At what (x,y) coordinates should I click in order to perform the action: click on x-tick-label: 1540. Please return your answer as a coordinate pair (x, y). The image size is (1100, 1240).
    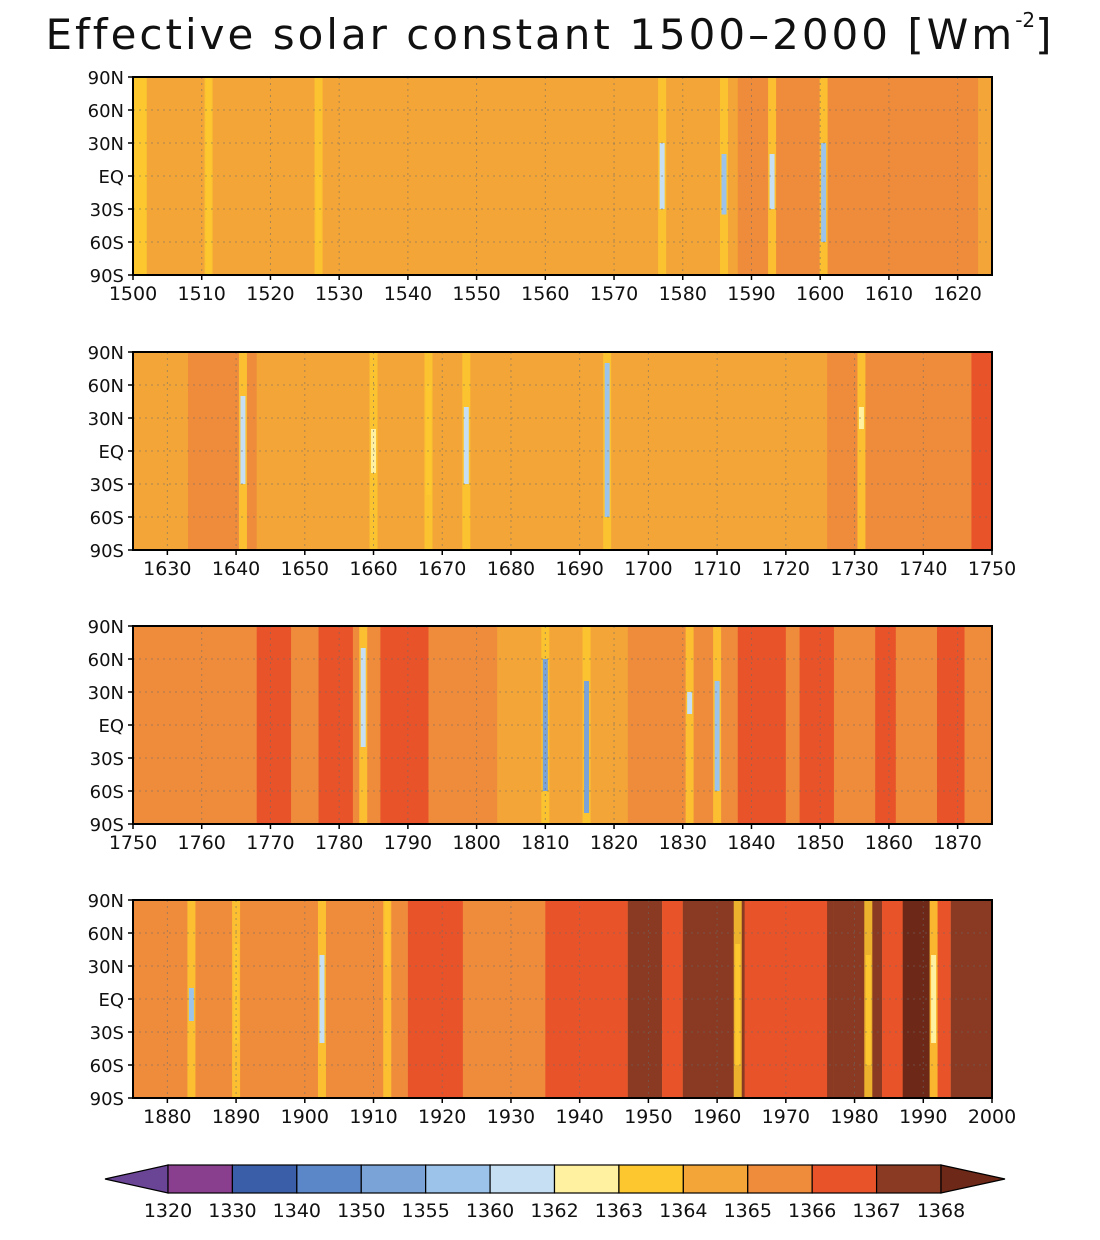
    Looking at the image, I should click on (408, 294).